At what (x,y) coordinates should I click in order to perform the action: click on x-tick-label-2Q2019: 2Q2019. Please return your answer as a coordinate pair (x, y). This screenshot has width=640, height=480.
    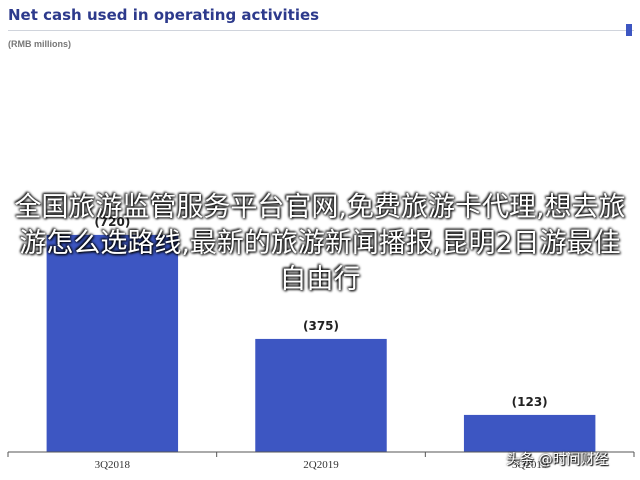
    Looking at the image, I should click on (321, 465).